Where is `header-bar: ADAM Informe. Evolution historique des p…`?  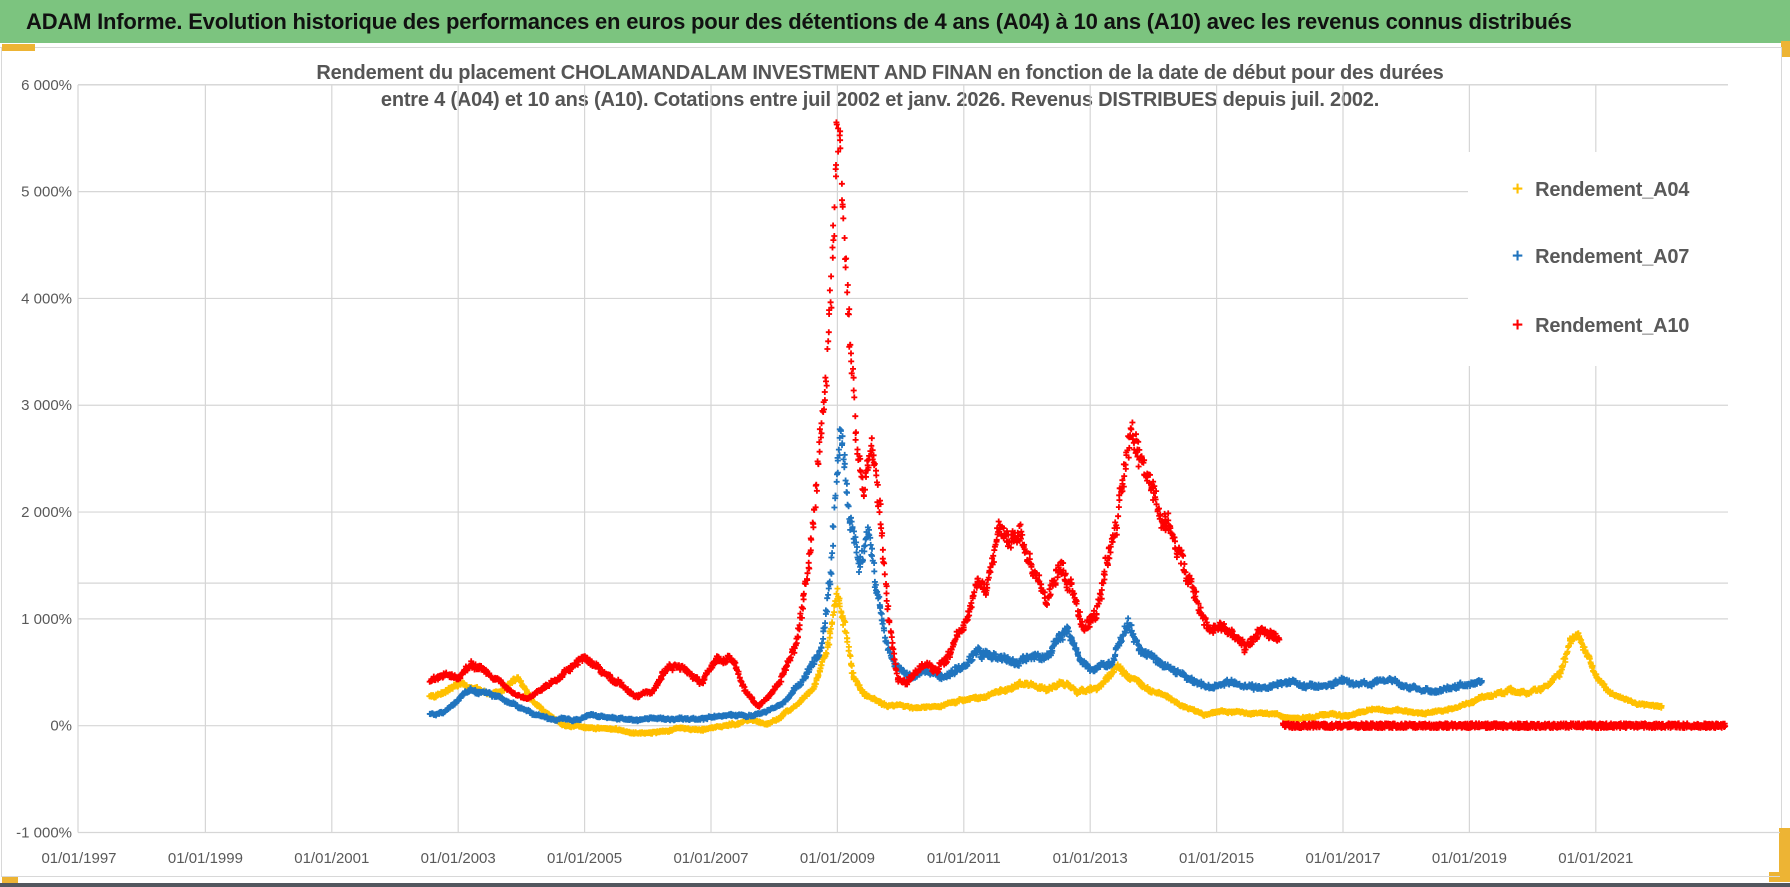
header-bar: ADAM Informe. Evolution historique des p… is located at coordinates (895, 21).